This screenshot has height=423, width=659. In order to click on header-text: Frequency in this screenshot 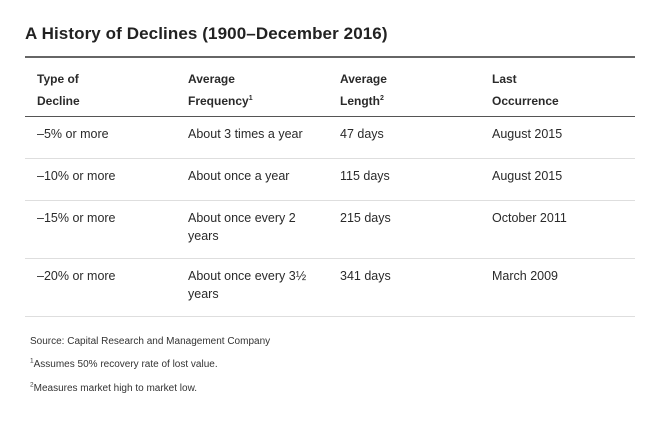, I will do `click(218, 101)`.